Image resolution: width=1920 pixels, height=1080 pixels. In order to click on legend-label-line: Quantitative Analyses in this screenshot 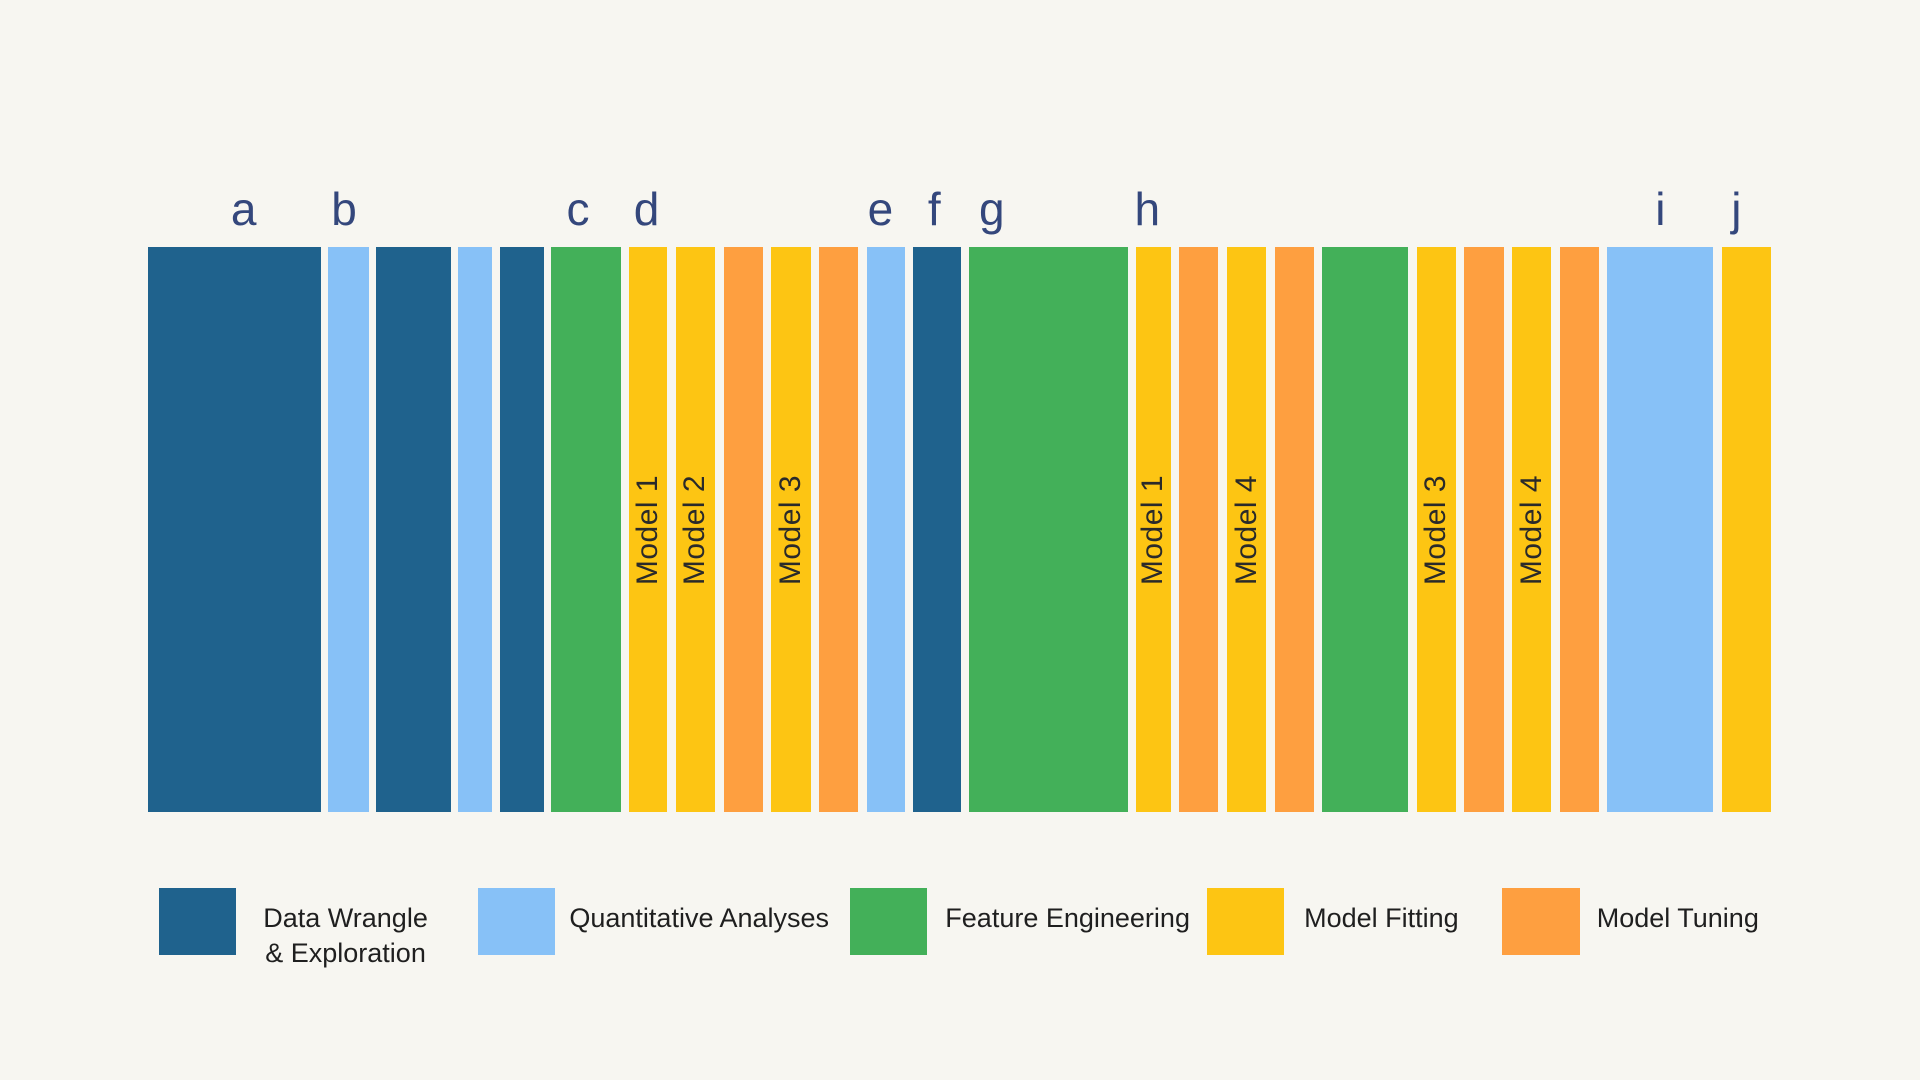, I will do `click(699, 918)`.